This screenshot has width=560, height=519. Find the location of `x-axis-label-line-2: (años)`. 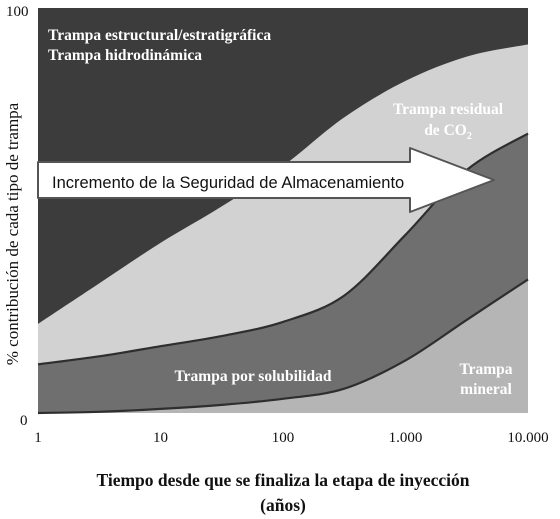

x-axis-label-line-2: (años) is located at coordinates (283, 505).